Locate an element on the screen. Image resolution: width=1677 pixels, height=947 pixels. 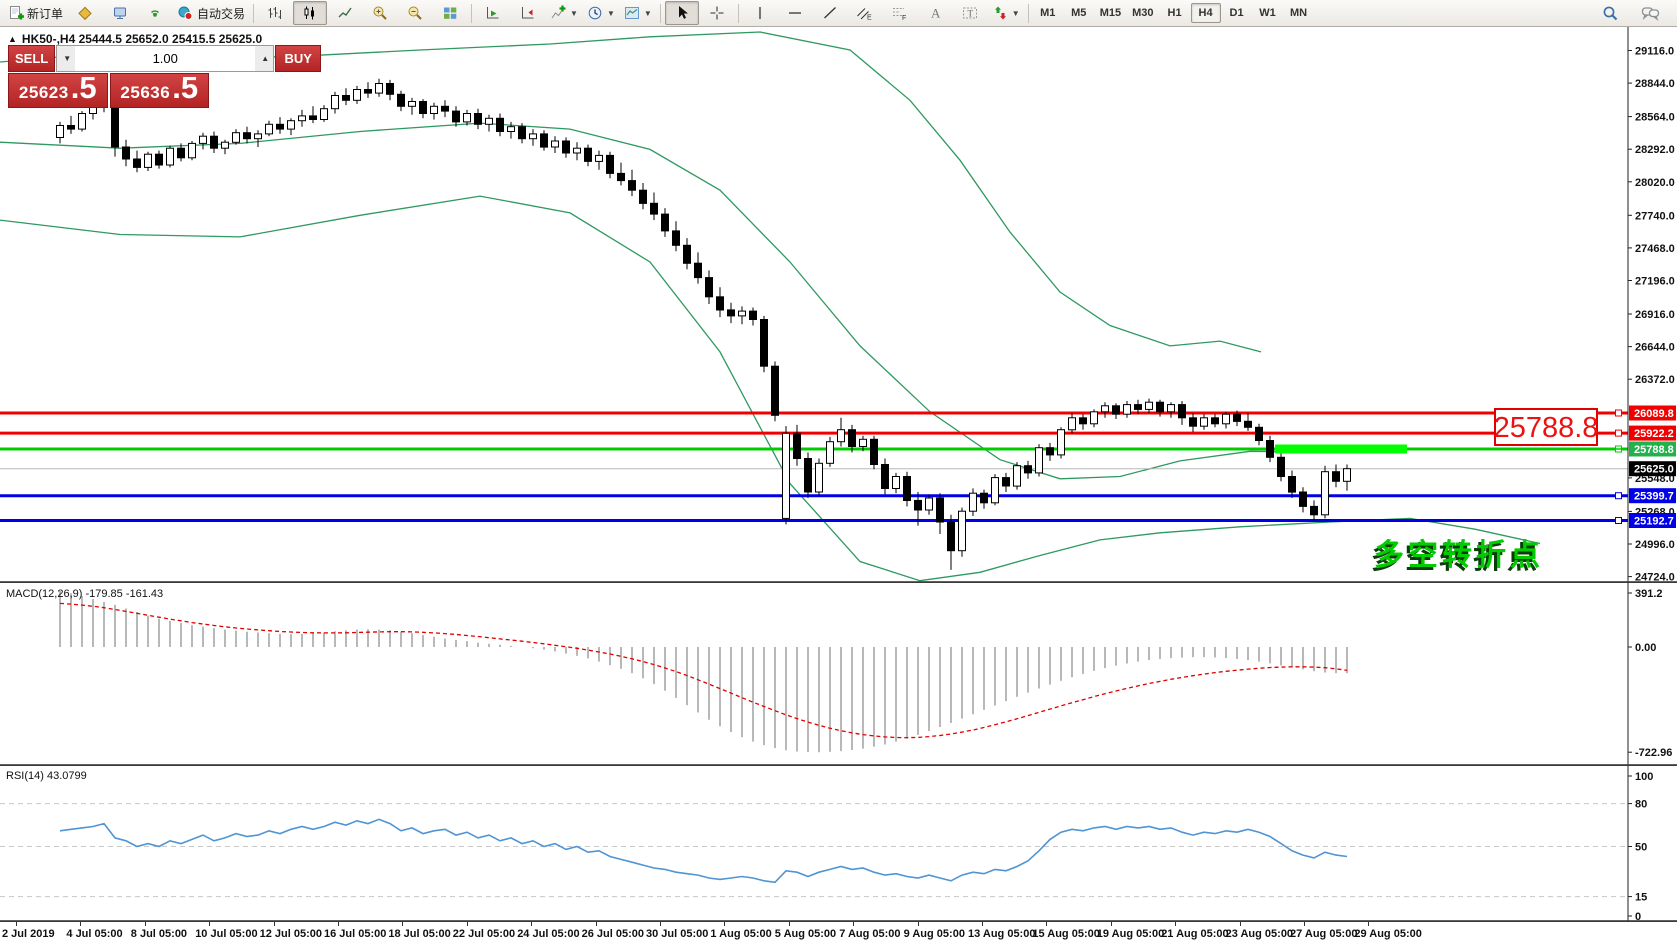
equidistant-channel-button: E is located at coordinates (865, 13).